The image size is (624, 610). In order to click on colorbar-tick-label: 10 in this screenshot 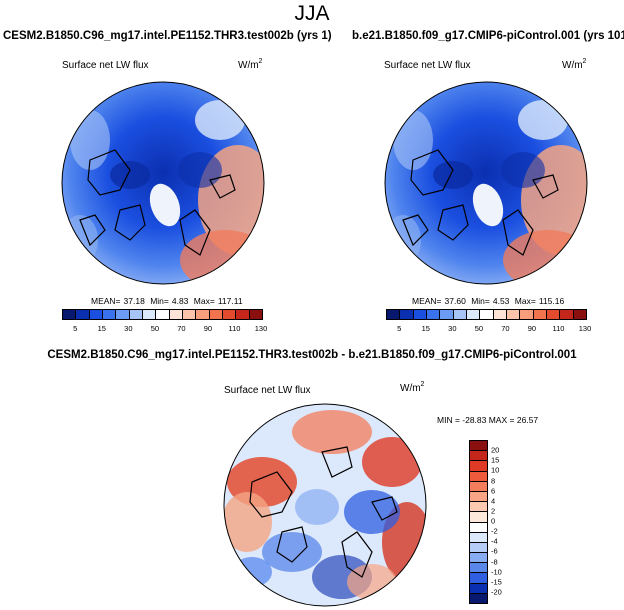, I will do `click(495, 470)`.